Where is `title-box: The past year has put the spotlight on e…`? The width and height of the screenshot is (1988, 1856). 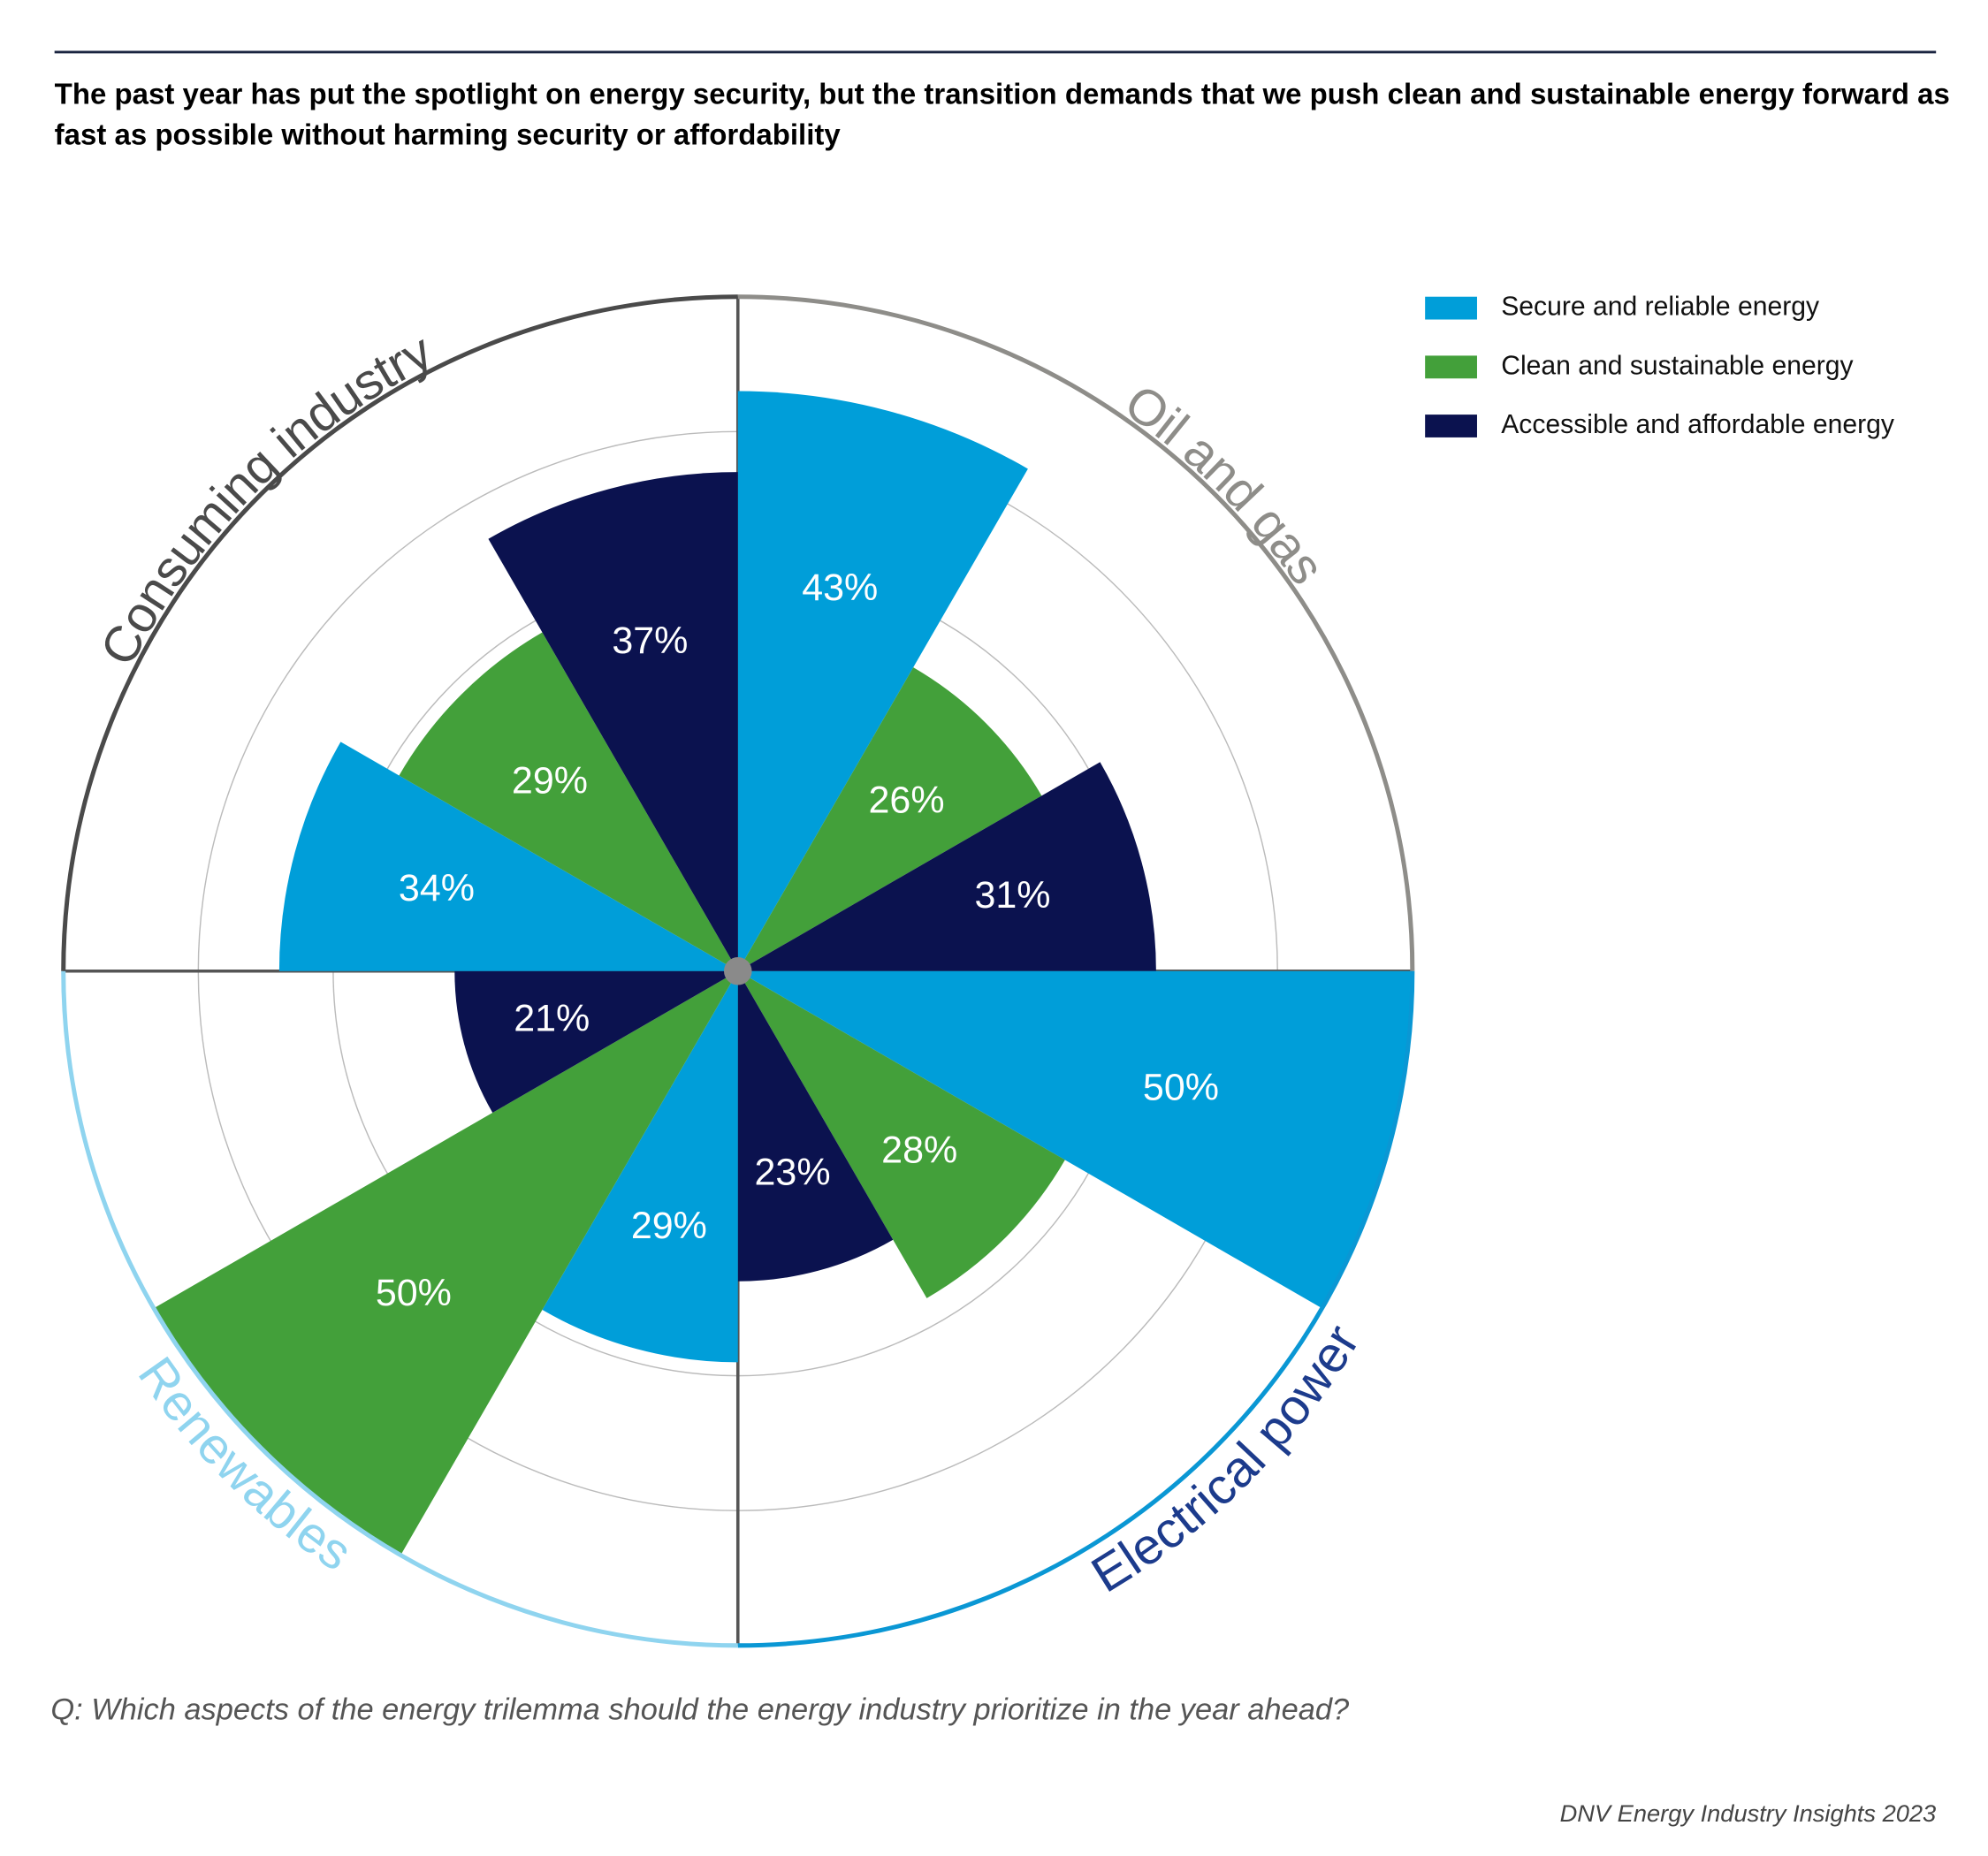 title-box: The past year has put the spotlight on e… is located at coordinates (1002, 114).